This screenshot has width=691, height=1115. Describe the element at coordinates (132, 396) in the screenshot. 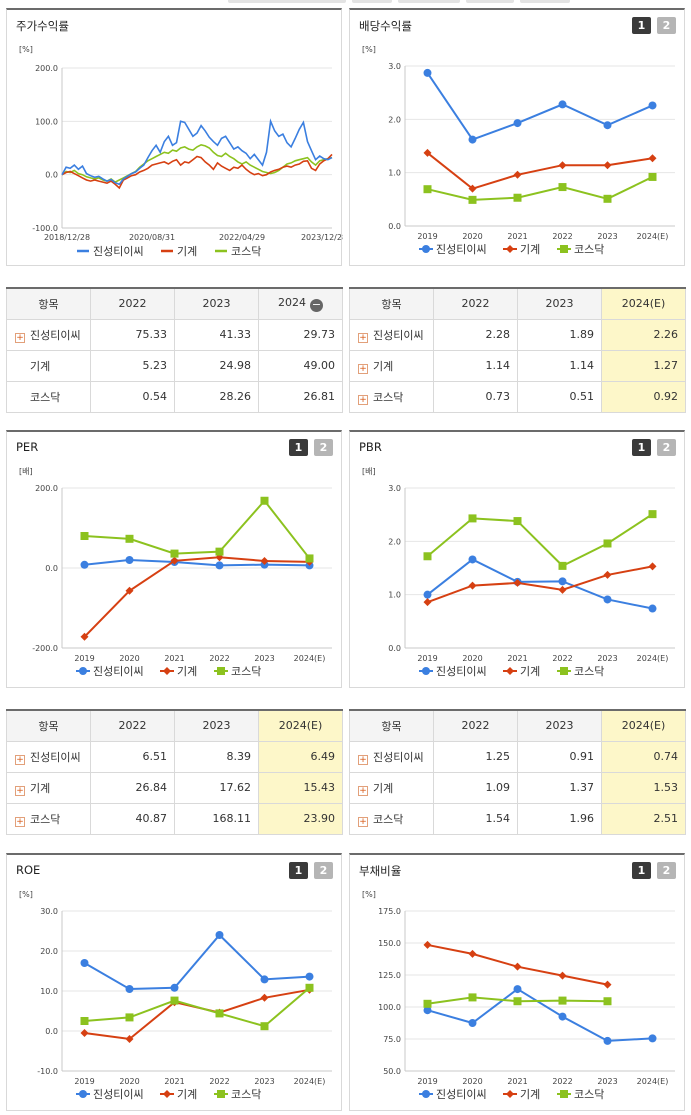

I see `table-cell: 0.54` at that location.